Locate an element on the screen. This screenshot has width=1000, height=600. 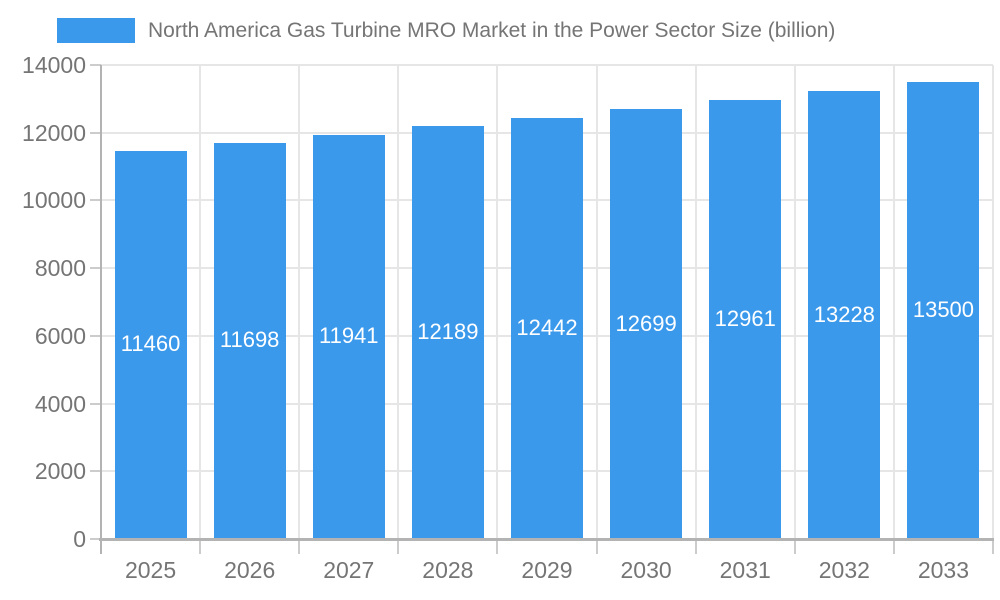
x-axis-label: 2028 is located at coordinates (448, 570).